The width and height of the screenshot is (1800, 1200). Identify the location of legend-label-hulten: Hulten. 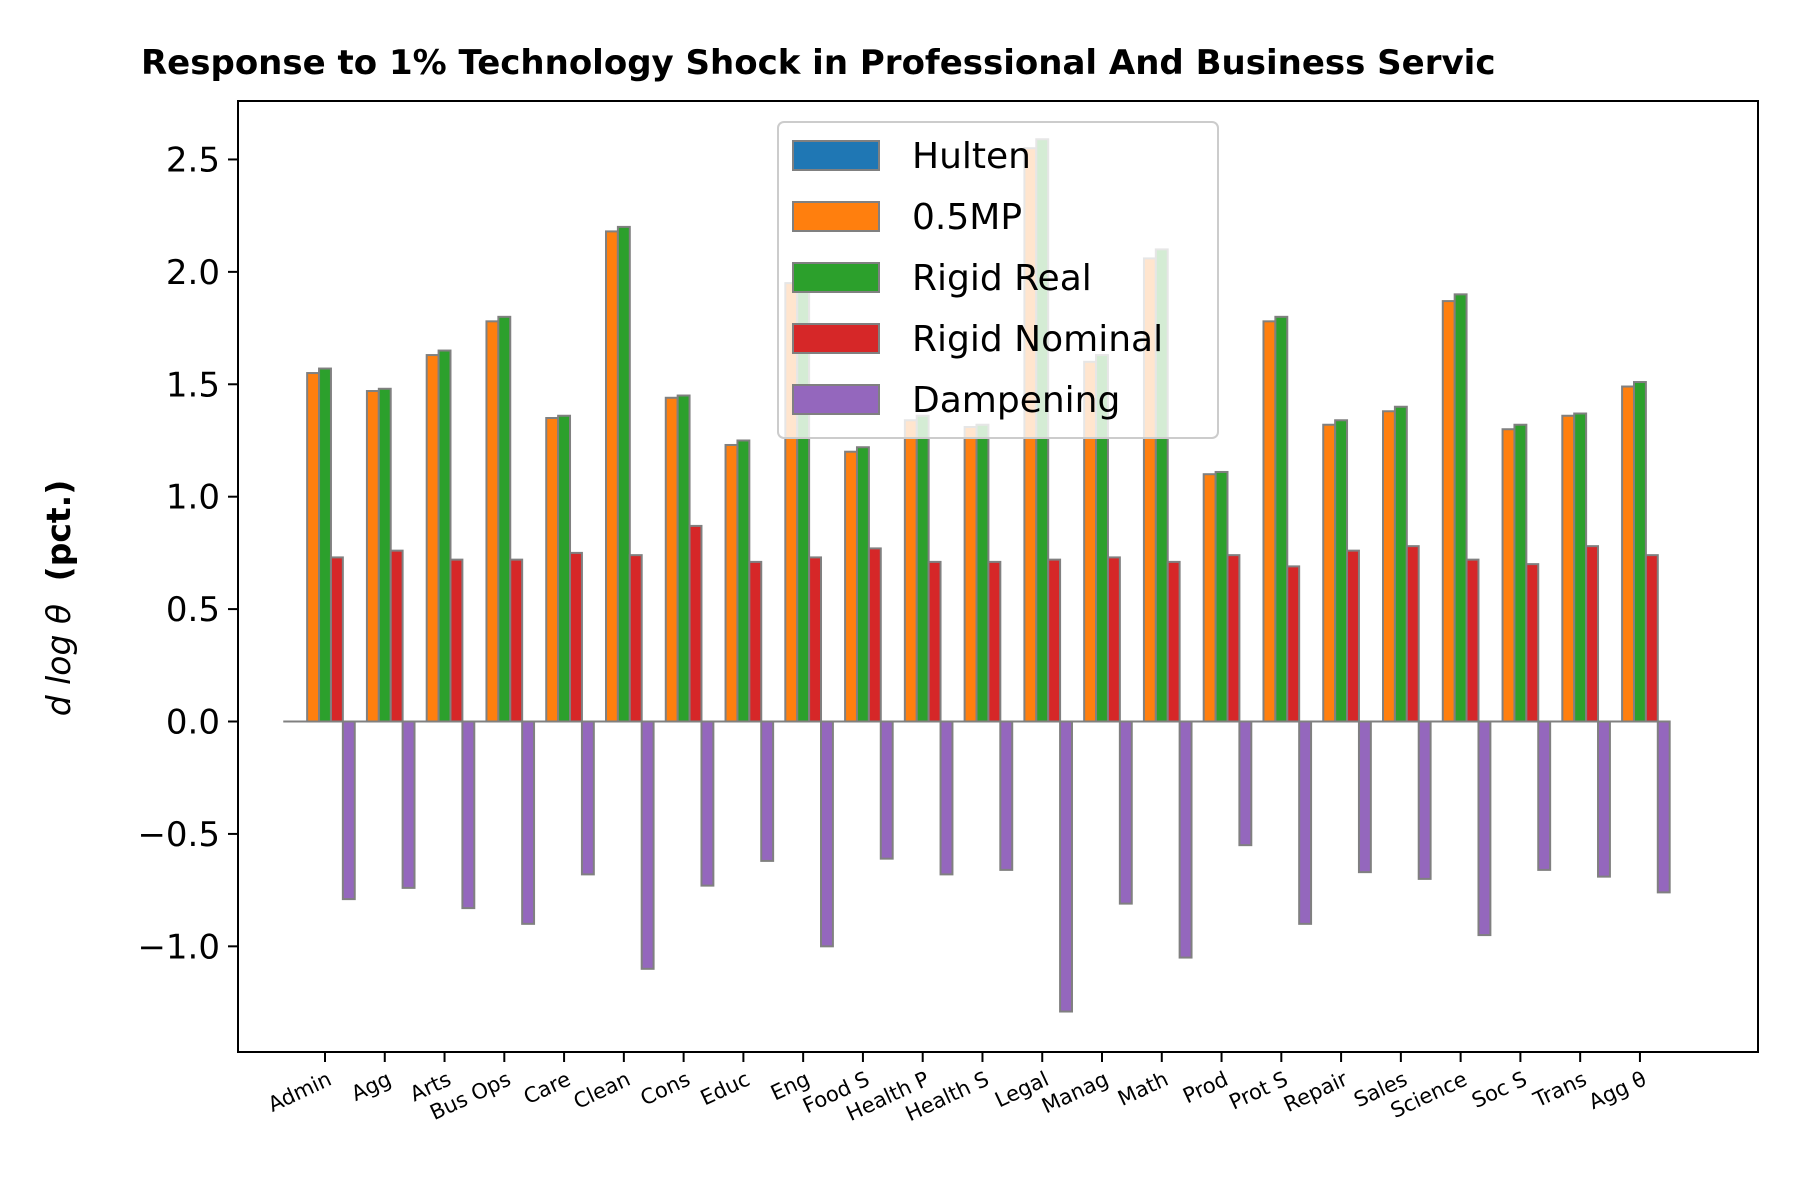
(971, 156).